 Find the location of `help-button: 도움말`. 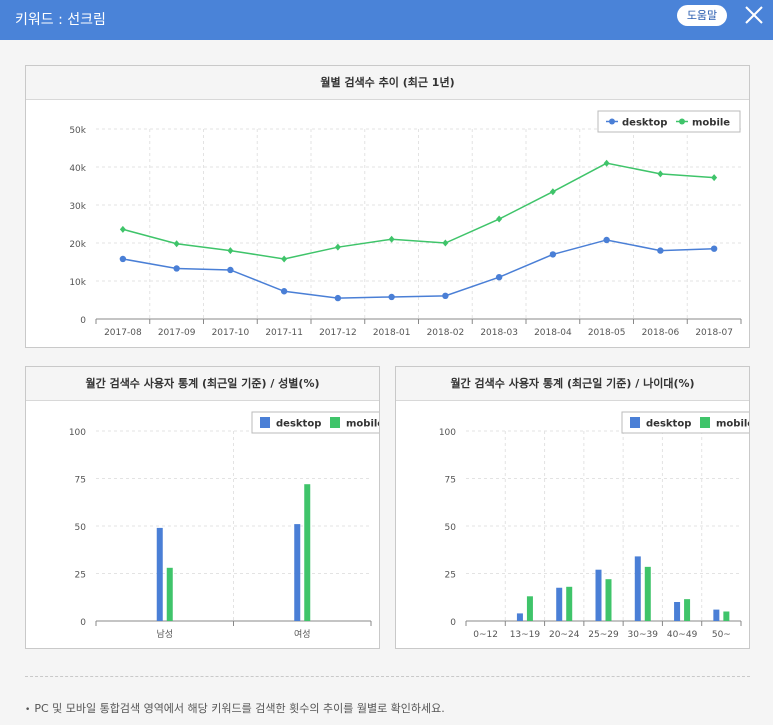

help-button: 도움말 is located at coordinates (702, 15).